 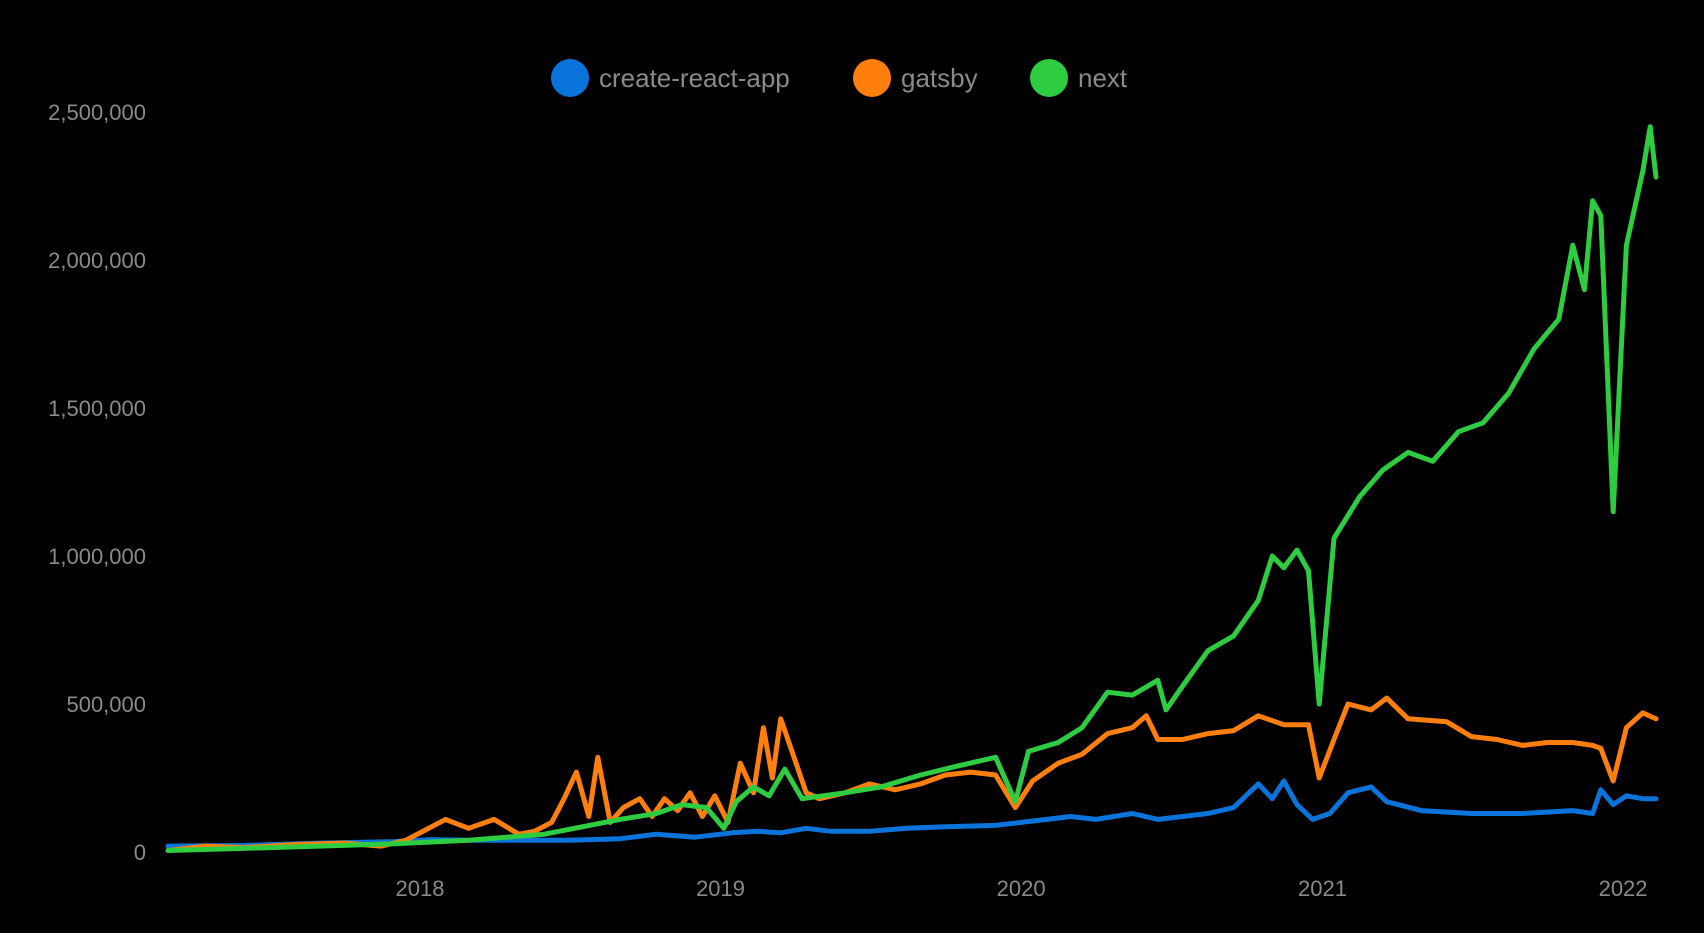 What do you see at coordinates (97, 112) in the screenshot?
I see `y-tick-label: 2,500,000` at bounding box center [97, 112].